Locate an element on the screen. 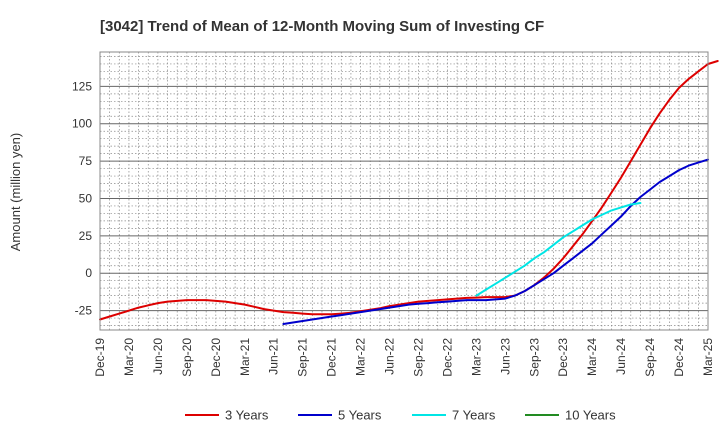  x-tick-label: Sep-22 is located at coordinates (418, 357).